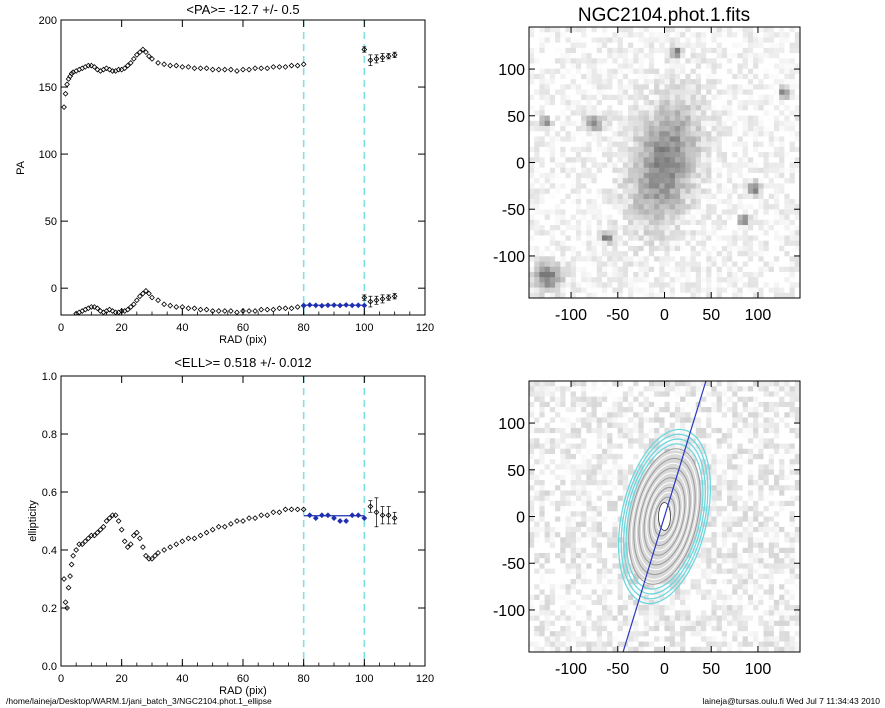 The width and height of the screenshot is (885, 708). Describe the element at coordinates (364, 679) in the screenshot. I see `ell-plot-xtick-label: 100` at that location.